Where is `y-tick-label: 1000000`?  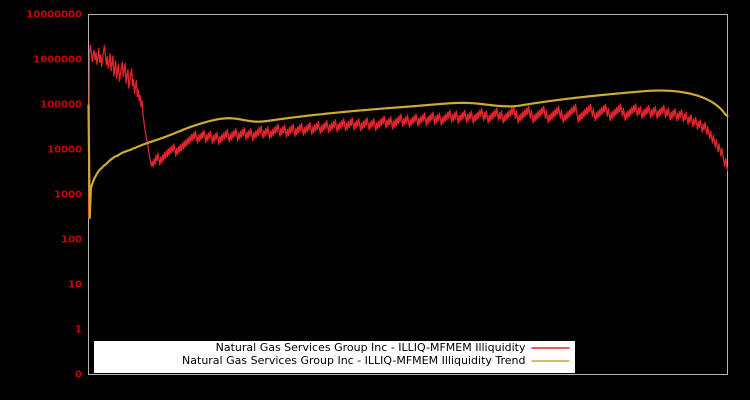 y-tick-label: 1000000 is located at coordinates (57, 60).